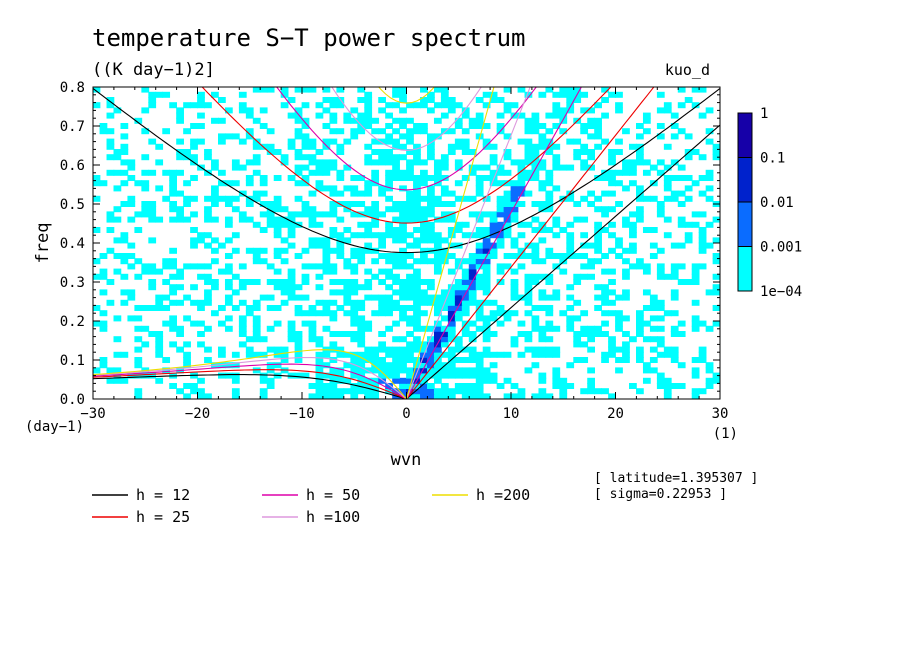 The width and height of the screenshot is (904, 654). I want to click on dispersion-curve-h25, so click(250, 384).